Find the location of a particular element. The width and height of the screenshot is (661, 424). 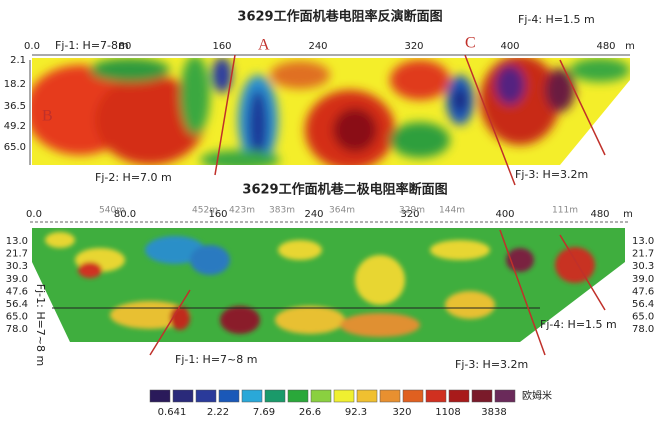

station-label: 540m is located at coordinates (112, 211).